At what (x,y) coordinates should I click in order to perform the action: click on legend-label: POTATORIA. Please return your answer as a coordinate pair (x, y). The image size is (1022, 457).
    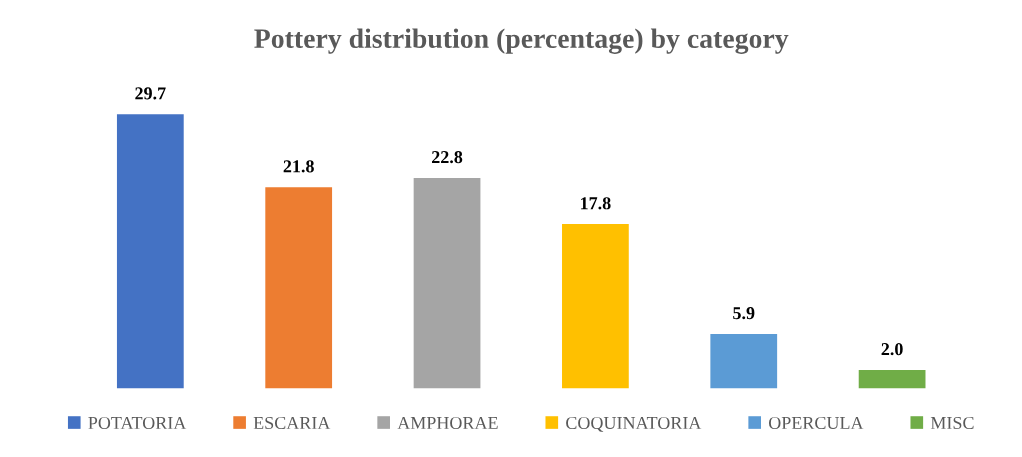
    Looking at the image, I should click on (137, 423).